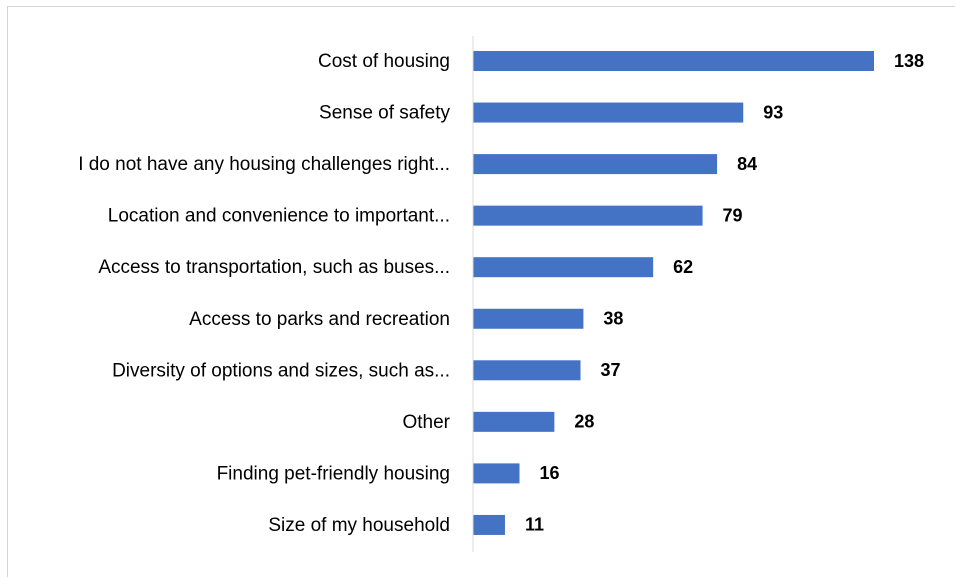 The height and width of the screenshot is (578, 956). What do you see at coordinates (426, 422) in the screenshot?
I see `category-label: Other` at bounding box center [426, 422].